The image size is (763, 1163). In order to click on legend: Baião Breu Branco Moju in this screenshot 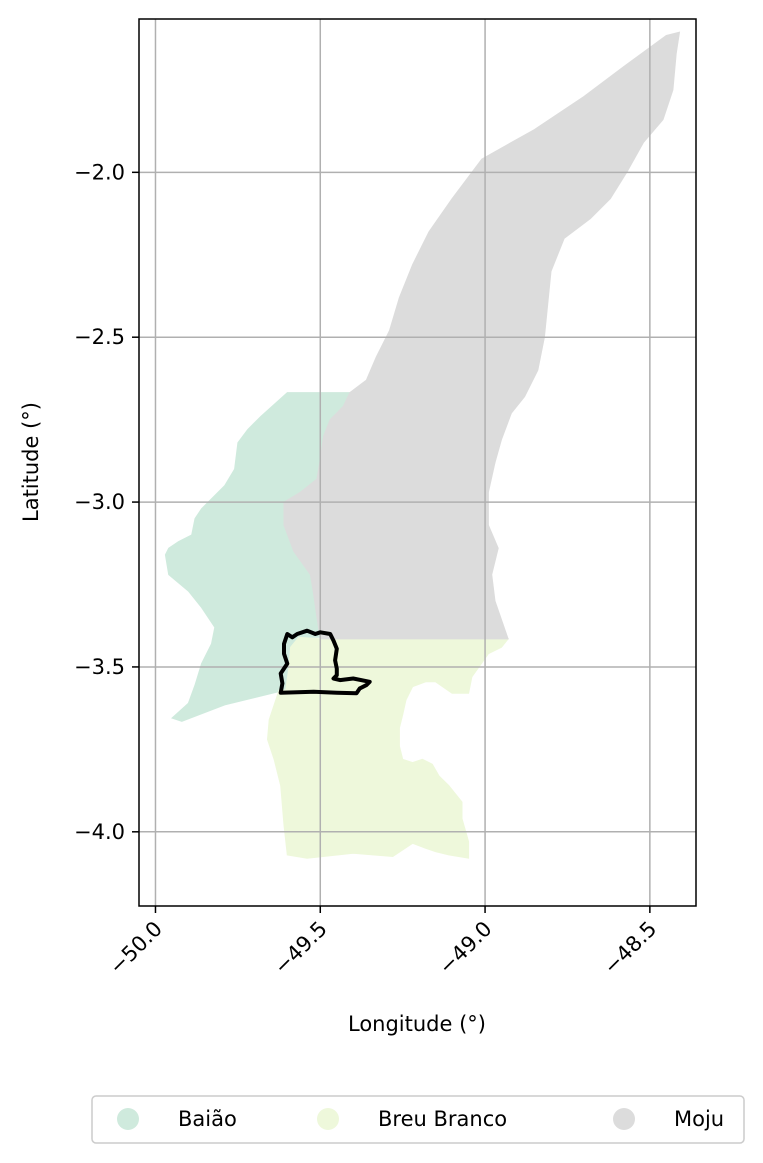, I will do `click(418, 1119)`.